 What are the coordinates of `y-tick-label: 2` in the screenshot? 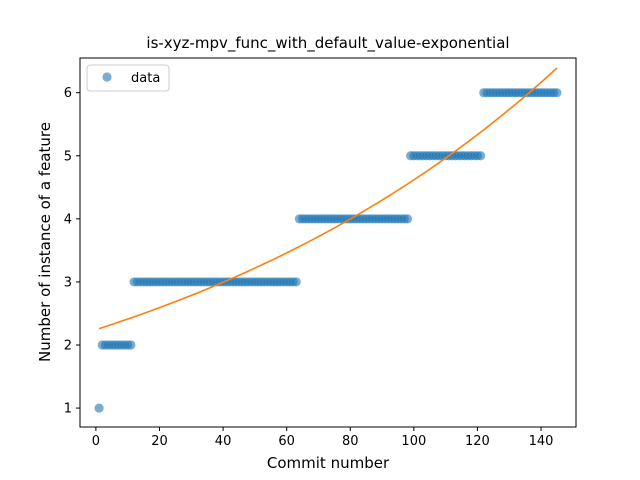 It's located at (68, 346).